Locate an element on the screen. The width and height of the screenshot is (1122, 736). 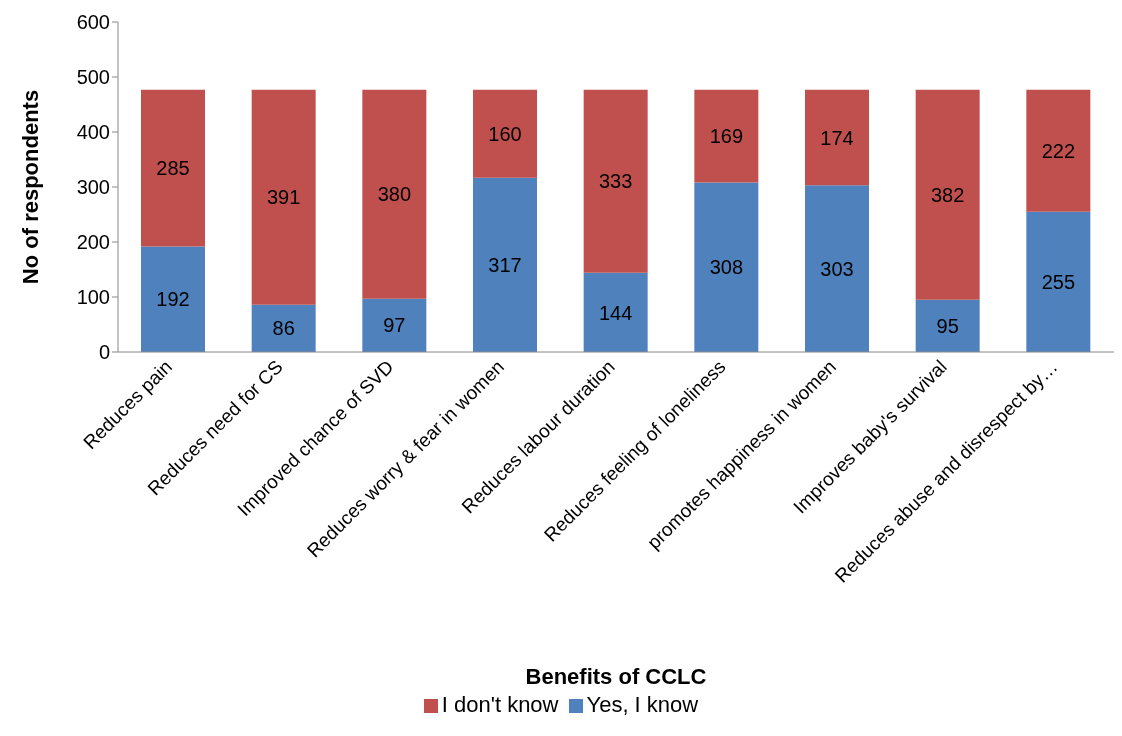
data-label: 317 is located at coordinates (505, 264).